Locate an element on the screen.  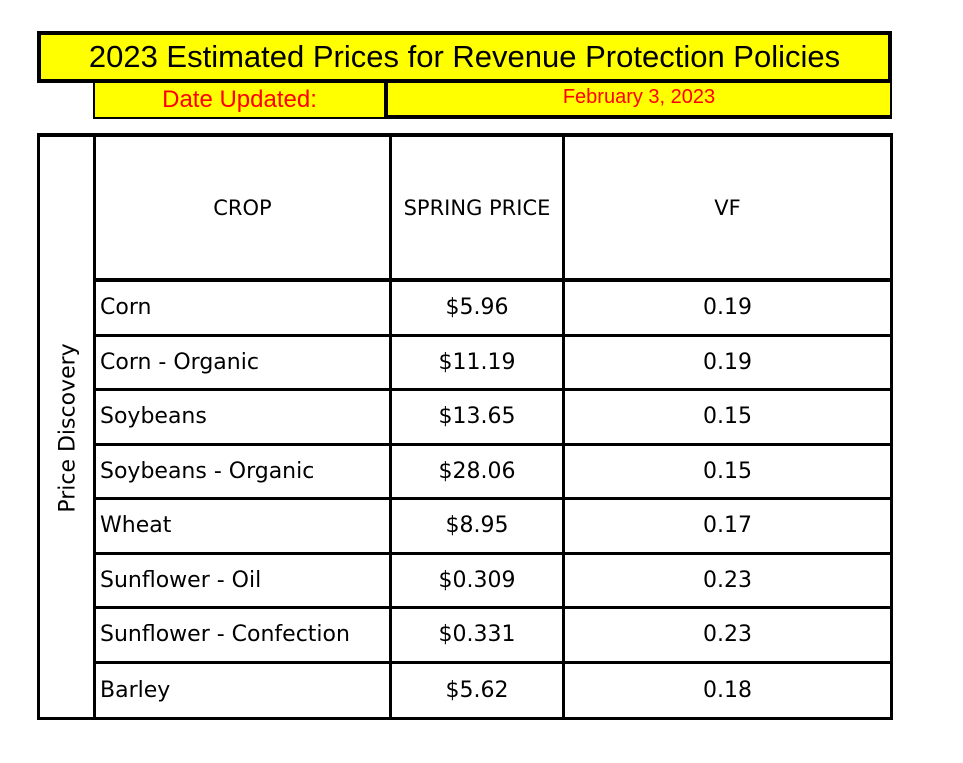
price-cell: $5.96 is located at coordinates (475, 308).